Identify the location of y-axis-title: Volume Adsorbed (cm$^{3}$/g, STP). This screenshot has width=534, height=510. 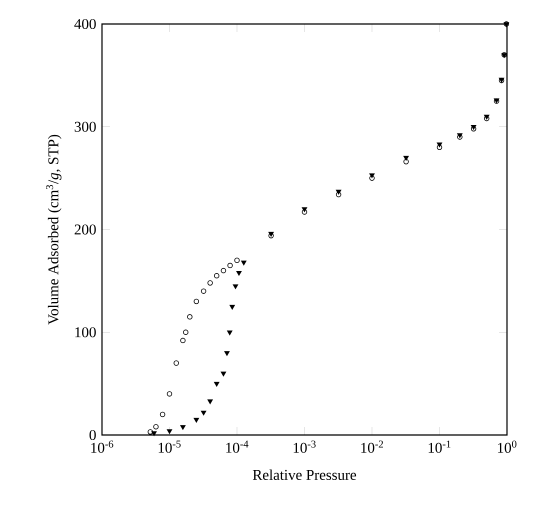
(54, 229).